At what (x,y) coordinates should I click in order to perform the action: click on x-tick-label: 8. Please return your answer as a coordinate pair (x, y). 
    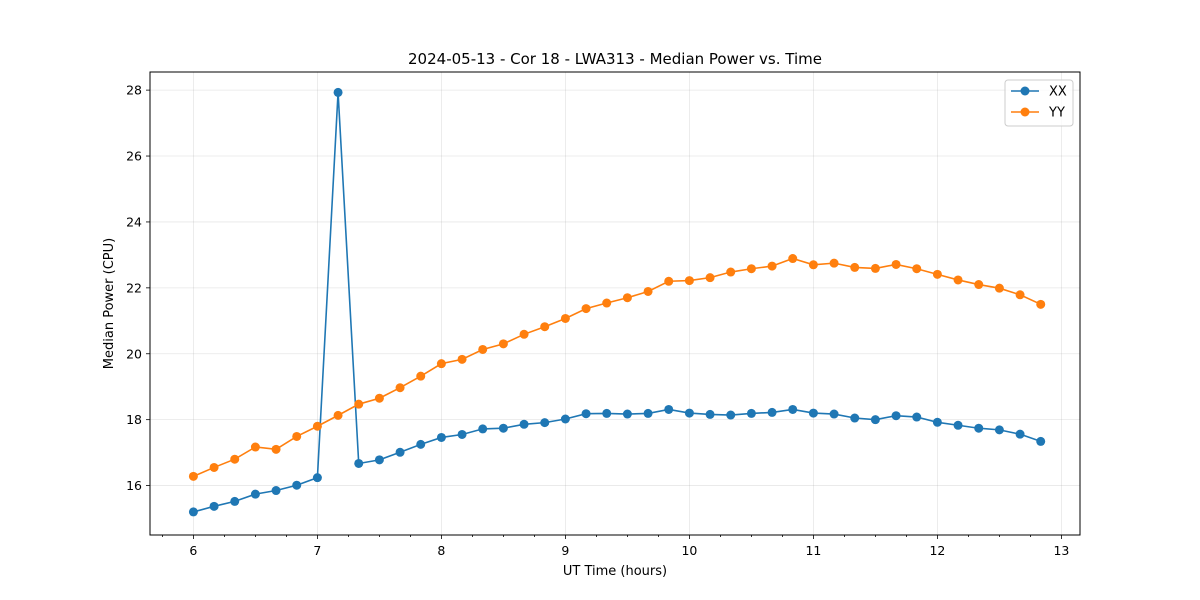
    Looking at the image, I should click on (441, 550).